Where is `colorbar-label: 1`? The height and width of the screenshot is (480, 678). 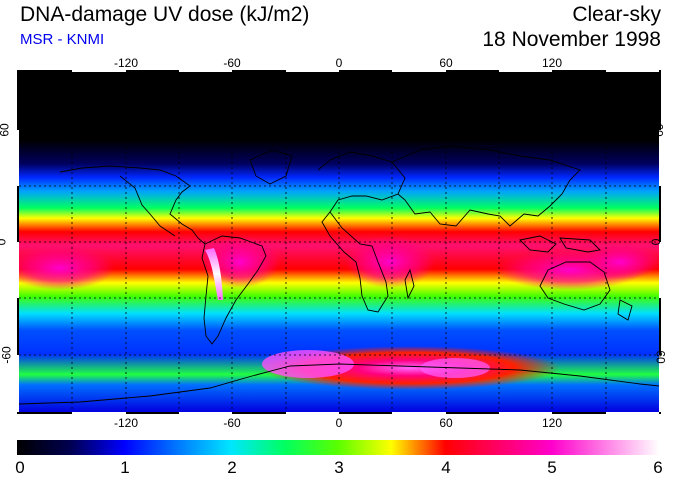
colorbar-label: 1 is located at coordinates (125, 467).